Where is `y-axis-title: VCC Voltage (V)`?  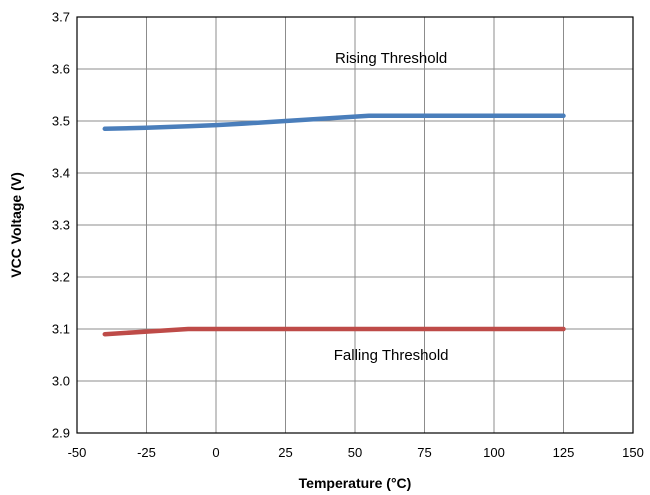 y-axis-title: VCC Voltage (V) is located at coordinates (16, 225).